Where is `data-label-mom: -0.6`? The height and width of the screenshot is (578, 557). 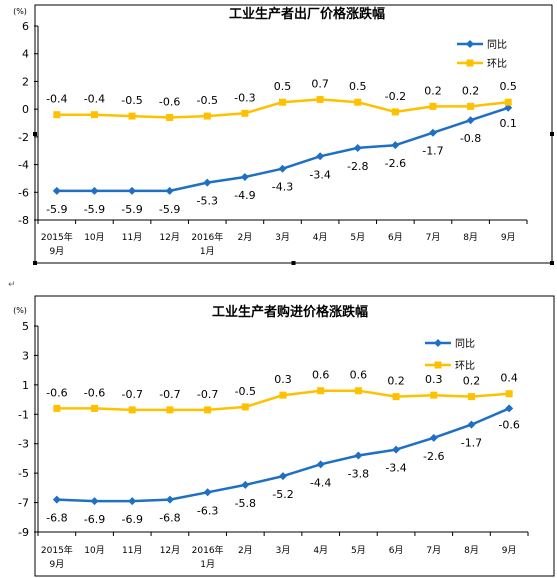 data-label-mom: -0.6 is located at coordinates (56, 392).